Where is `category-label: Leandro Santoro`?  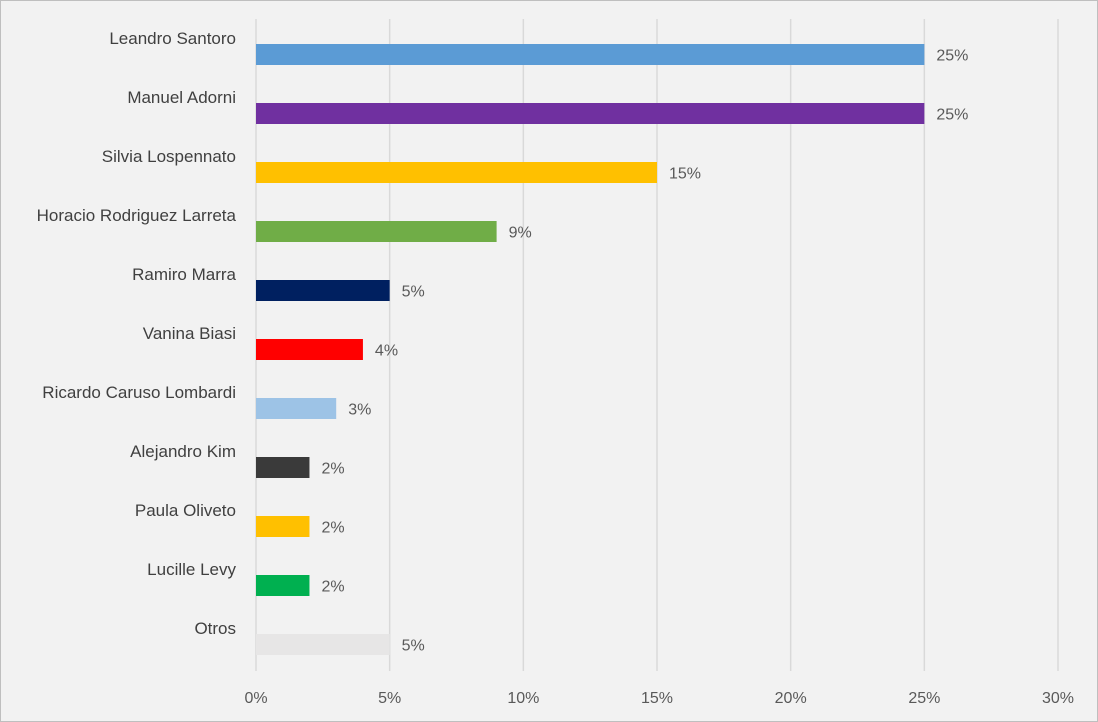
category-label: Leandro Santoro is located at coordinates (172, 38).